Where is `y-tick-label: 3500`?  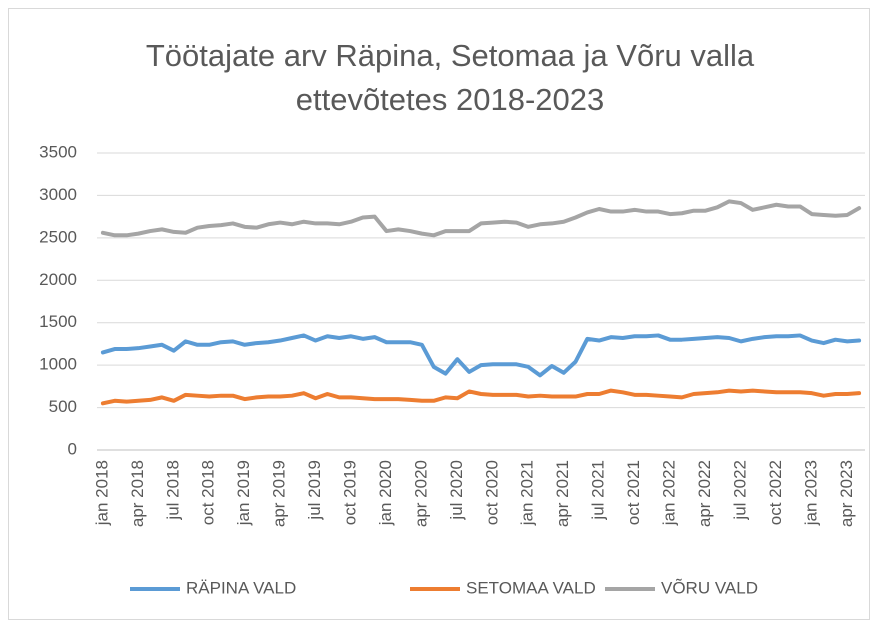 y-tick-label: 3500 is located at coordinates (58, 151).